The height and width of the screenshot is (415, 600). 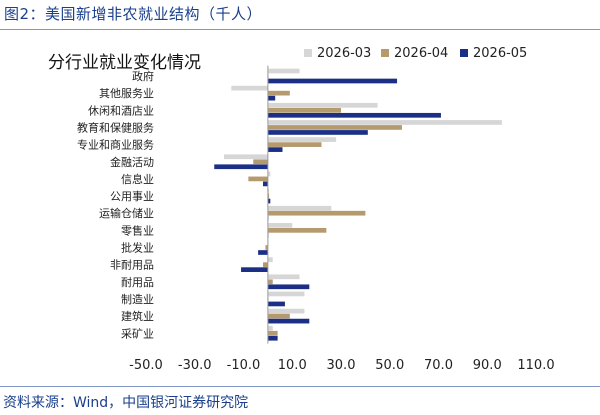 What do you see at coordinates (283, 71) in the screenshot?
I see `bar-2026-03-政府` at bounding box center [283, 71].